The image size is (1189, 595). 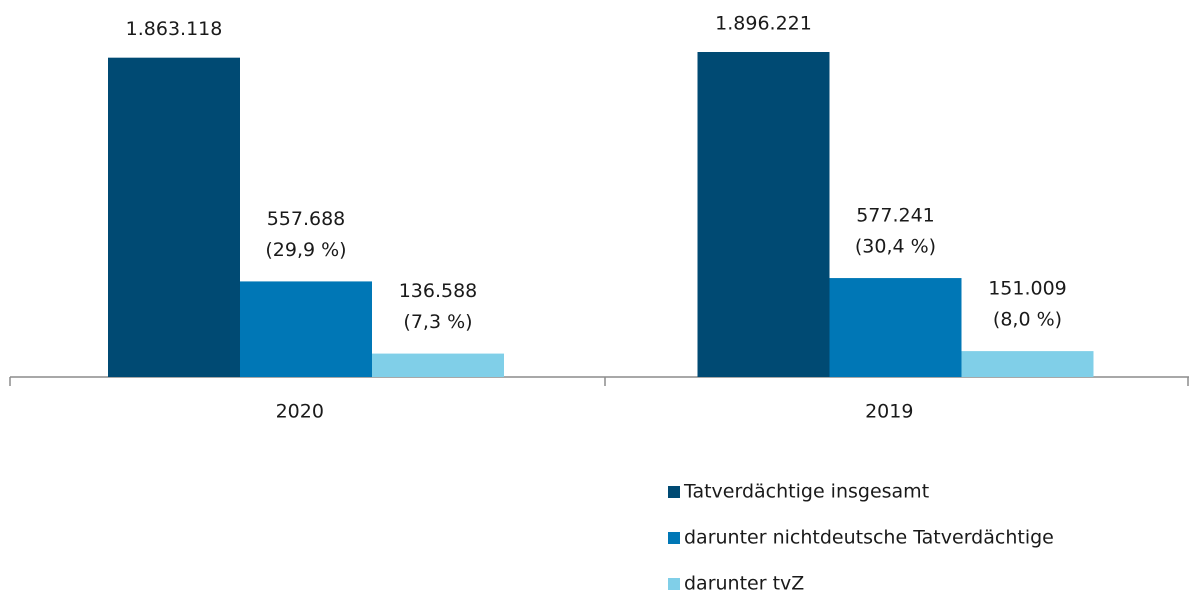 I want to click on legend-label: Tatverdächtige insgesamt, so click(x=806, y=492).